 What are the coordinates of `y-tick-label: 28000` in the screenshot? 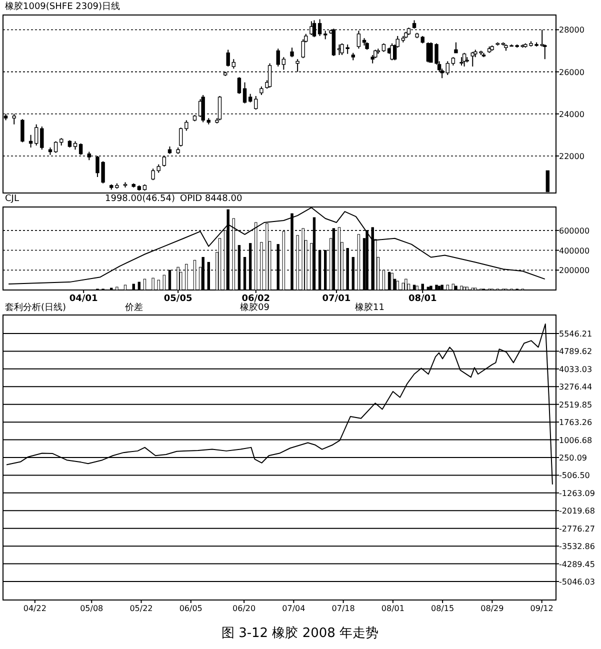 It's located at (571, 30).